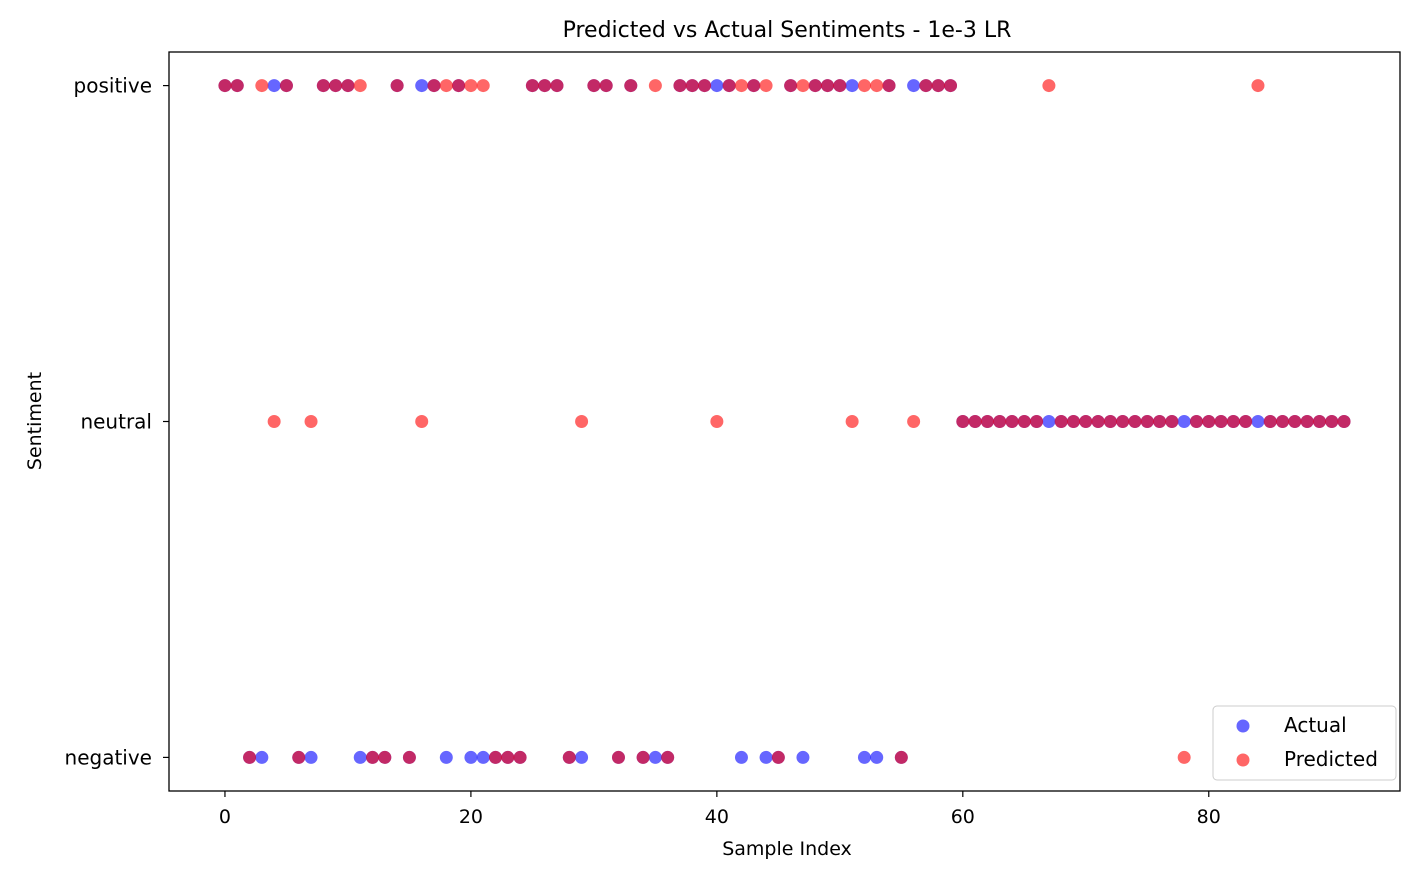 The width and height of the screenshot is (1428, 880). I want to click on x-tick-label: 80, so click(1209, 817).